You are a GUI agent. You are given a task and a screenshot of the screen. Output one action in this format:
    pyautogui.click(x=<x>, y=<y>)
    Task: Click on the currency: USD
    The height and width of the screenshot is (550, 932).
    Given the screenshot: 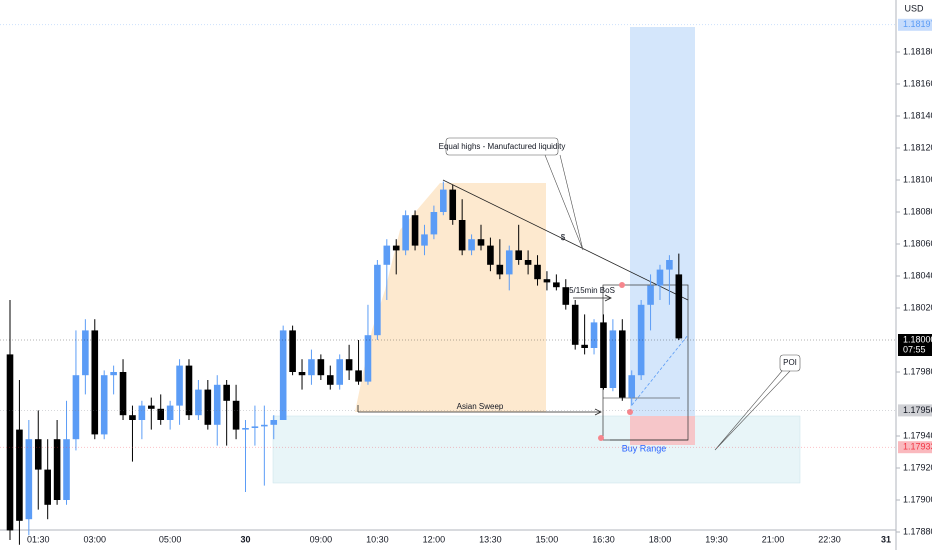 What is the action you would take?
    pyautogui.click(x=914, y=8)
    